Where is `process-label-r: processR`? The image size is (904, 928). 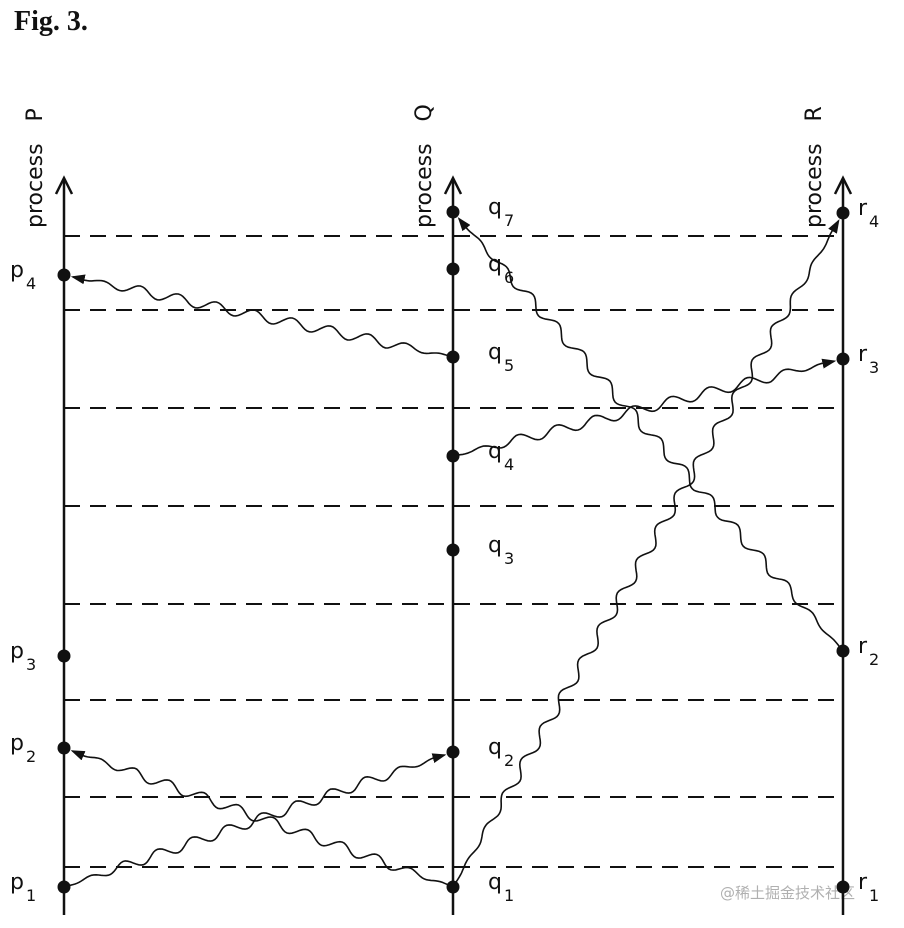
process-label-r: processR is located at coordinates (814, 167).